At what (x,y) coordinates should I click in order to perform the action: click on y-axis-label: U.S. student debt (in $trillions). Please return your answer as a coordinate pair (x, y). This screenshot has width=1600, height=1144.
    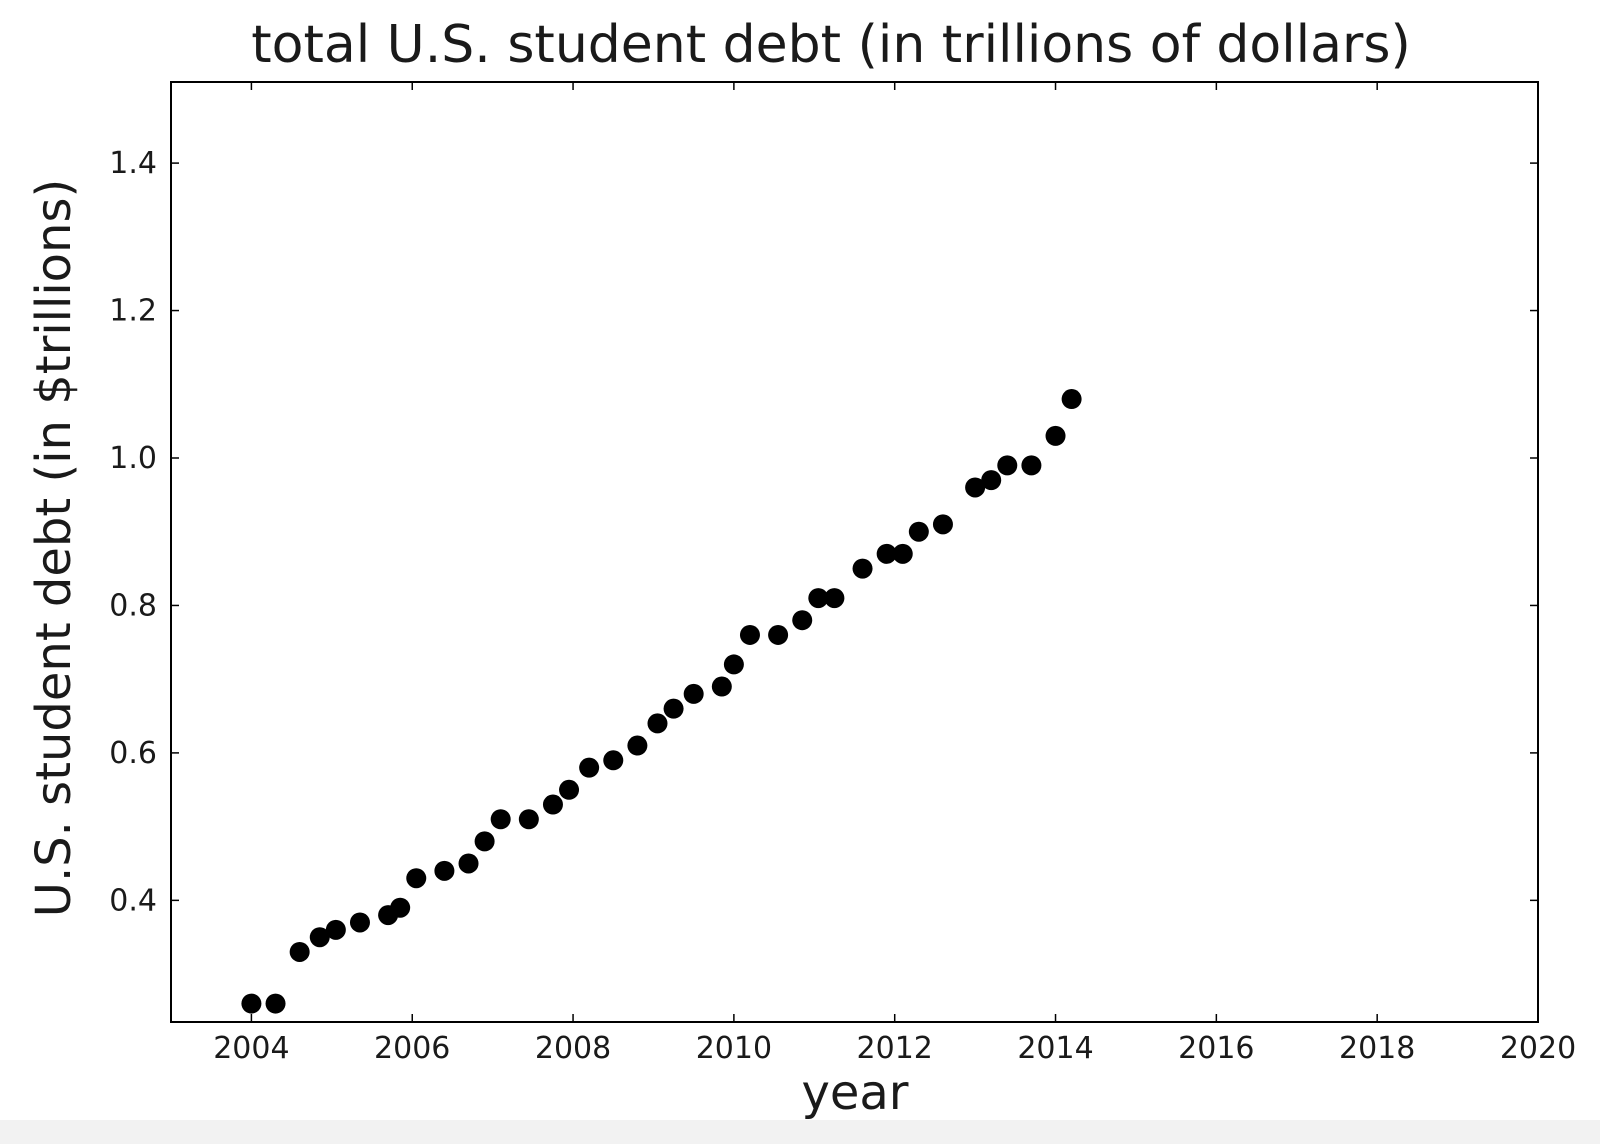
    Looking at the image, I should click on (54, 548).